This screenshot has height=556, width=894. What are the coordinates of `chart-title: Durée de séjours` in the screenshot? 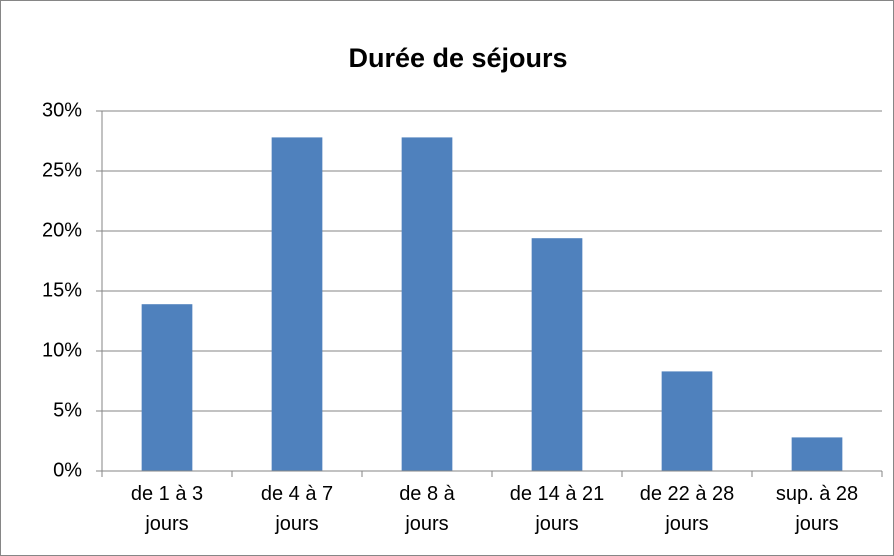 It's located at (457, 58).